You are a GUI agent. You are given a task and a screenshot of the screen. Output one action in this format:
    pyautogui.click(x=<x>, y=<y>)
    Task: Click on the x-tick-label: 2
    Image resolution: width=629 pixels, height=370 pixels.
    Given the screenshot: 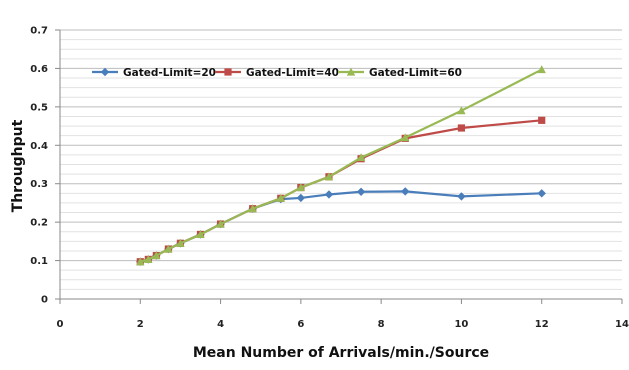 What is the action you would take?
    pyautogui.click(x=140, y=324)
    